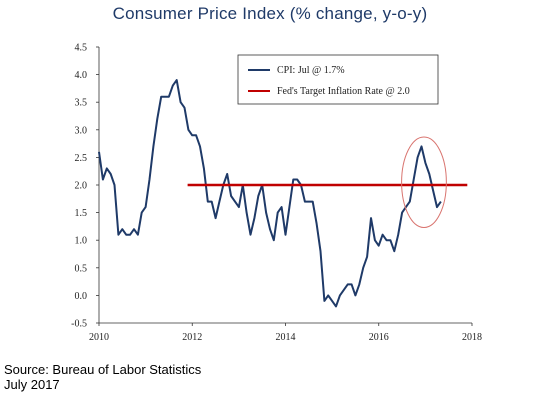 This screenshot has height=400, width=540. Describe the element at coordinates (270, 13) in the screenshot. I see `chart-title: Consumer Price Index (% change, y-o-y)` at that location.